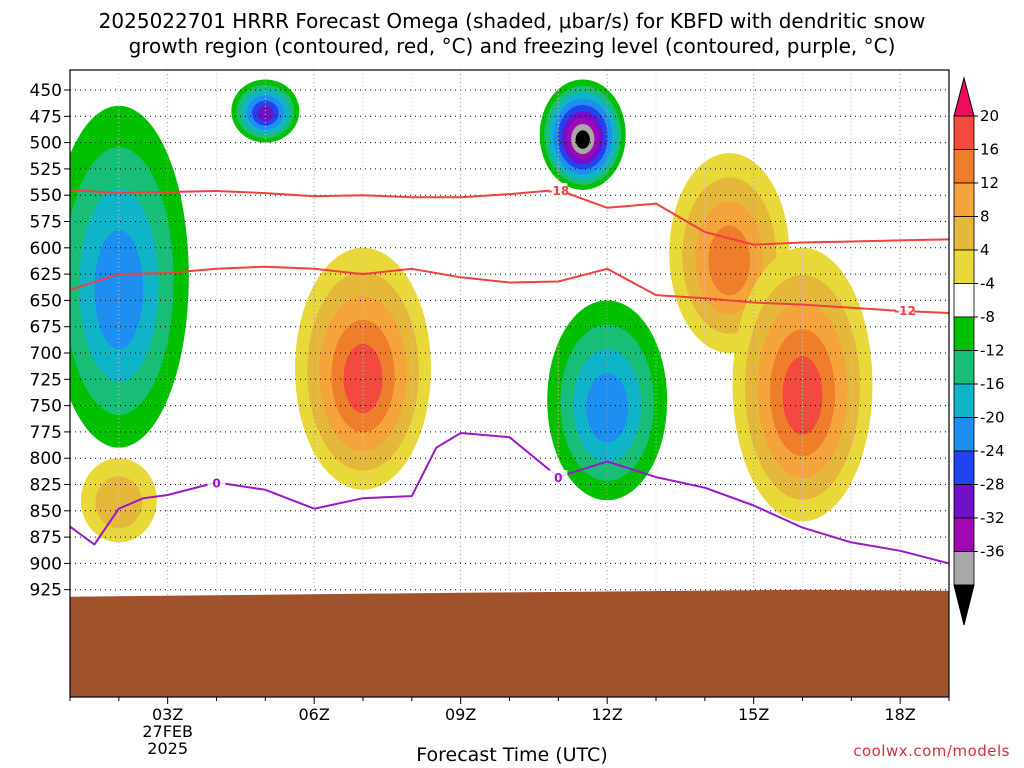  I want to click on dgz-lower-label: -12, so click(905, 311).